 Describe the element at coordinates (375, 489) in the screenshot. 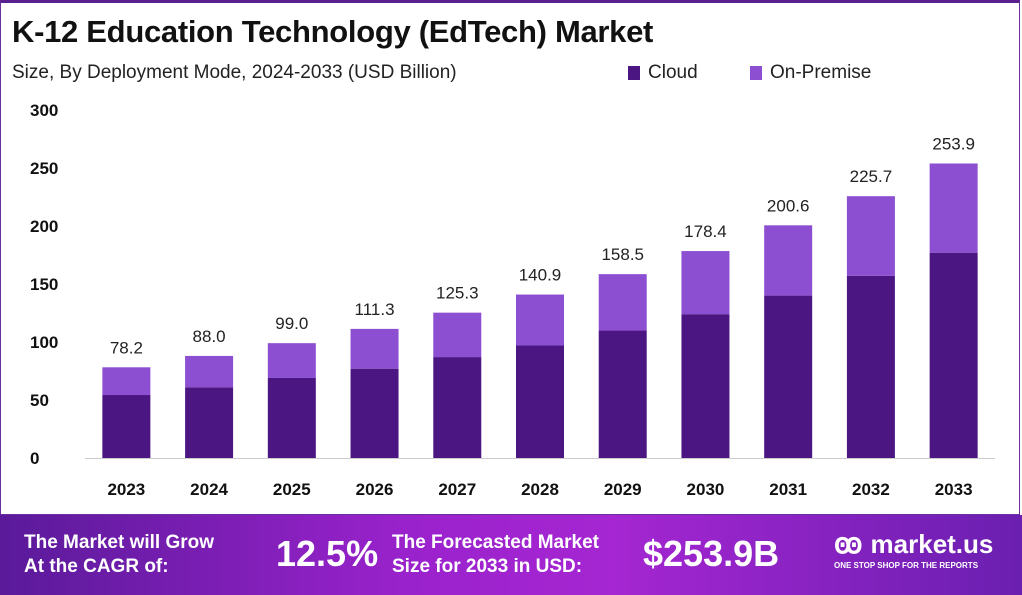

I see `x-tick-label: 2026` at that location.